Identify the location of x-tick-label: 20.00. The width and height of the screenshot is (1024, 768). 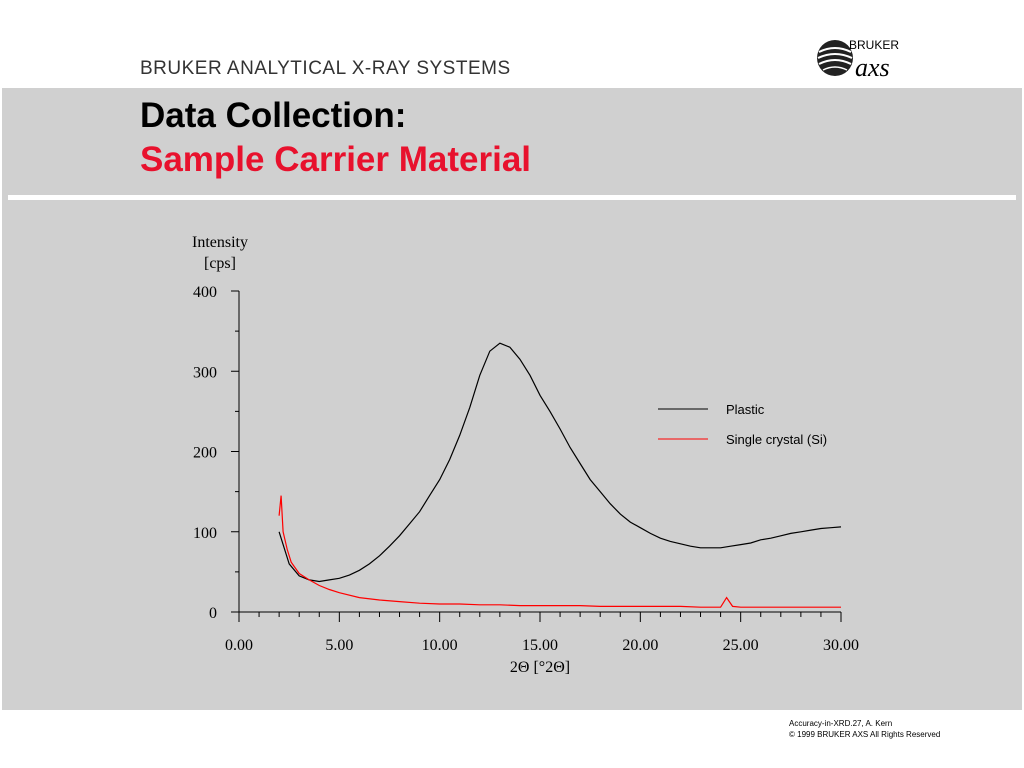
(640, 645).